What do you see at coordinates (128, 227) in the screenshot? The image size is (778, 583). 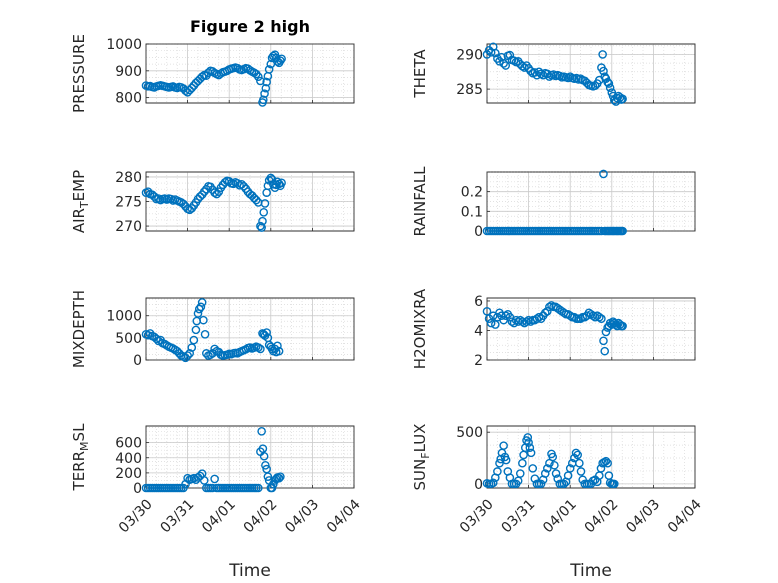 I see `y-tick-label: 270` at bounding box center [128, 227].